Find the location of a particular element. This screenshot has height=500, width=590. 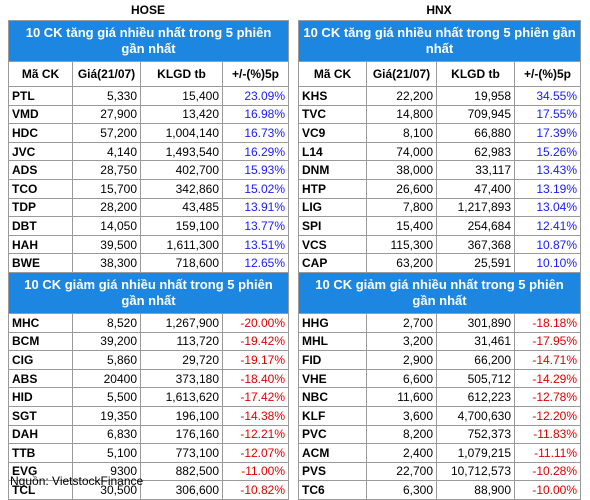

table-row: VC9 8,100 66,880 17.39% is located at coordinates (440, 133).